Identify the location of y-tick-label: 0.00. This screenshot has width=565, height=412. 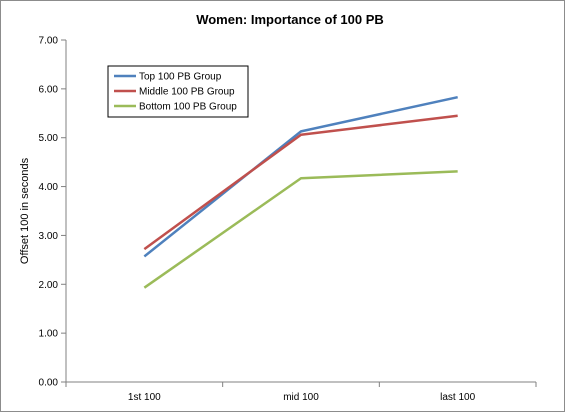
(49, 383).